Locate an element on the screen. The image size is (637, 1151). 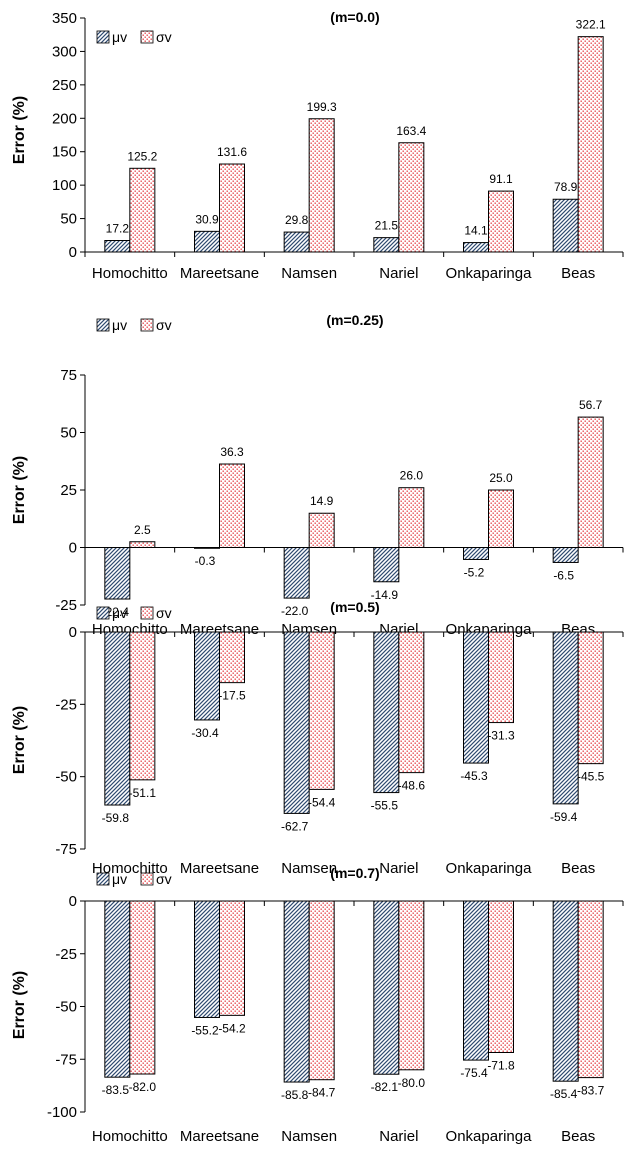
y-tick-label: 250 is located at coordinates (64, 85).